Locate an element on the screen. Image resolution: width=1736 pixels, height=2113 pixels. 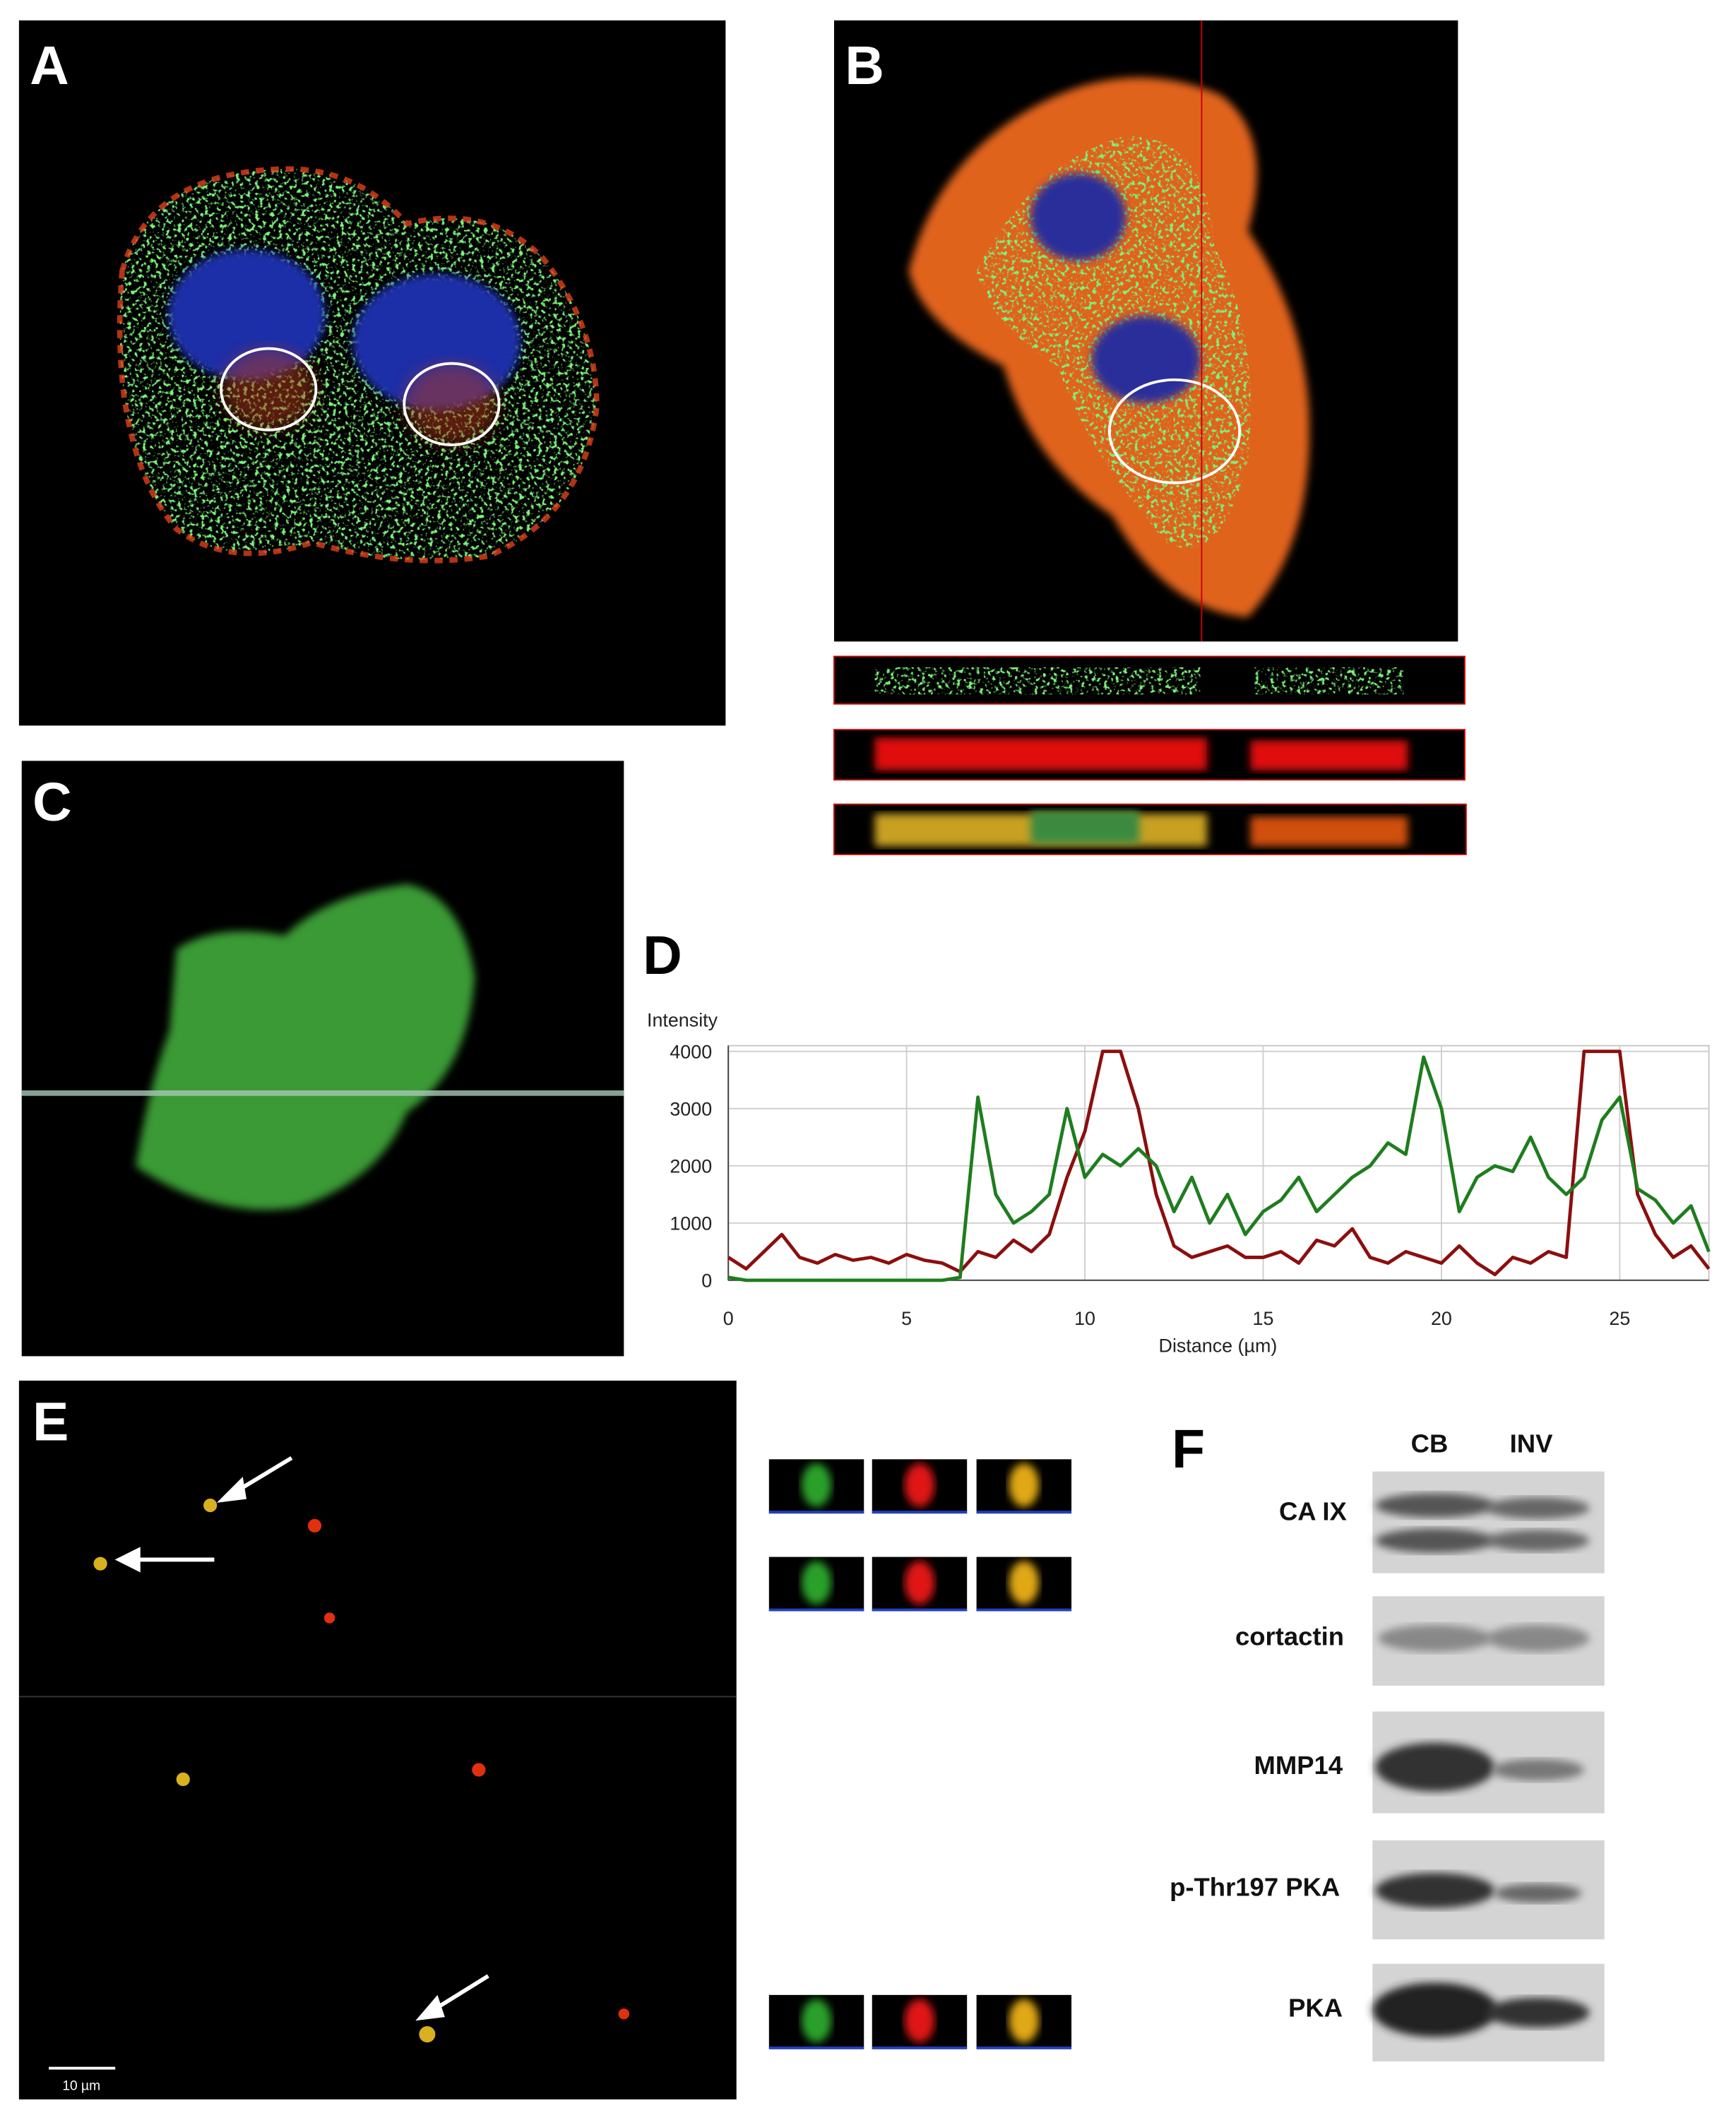
x-tick-label: 20 is located at coordinates (1441, 1318).